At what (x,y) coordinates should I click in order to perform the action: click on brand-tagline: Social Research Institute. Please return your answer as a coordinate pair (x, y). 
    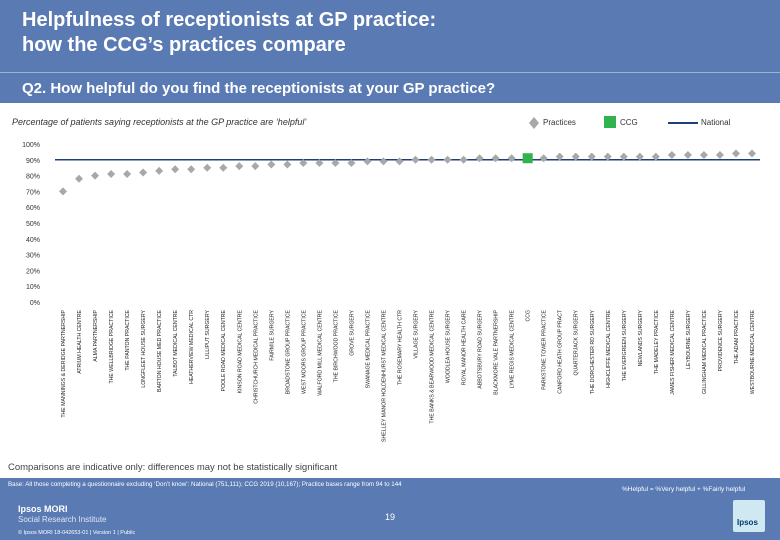
    Looking at the image, I should click on (62, 519).